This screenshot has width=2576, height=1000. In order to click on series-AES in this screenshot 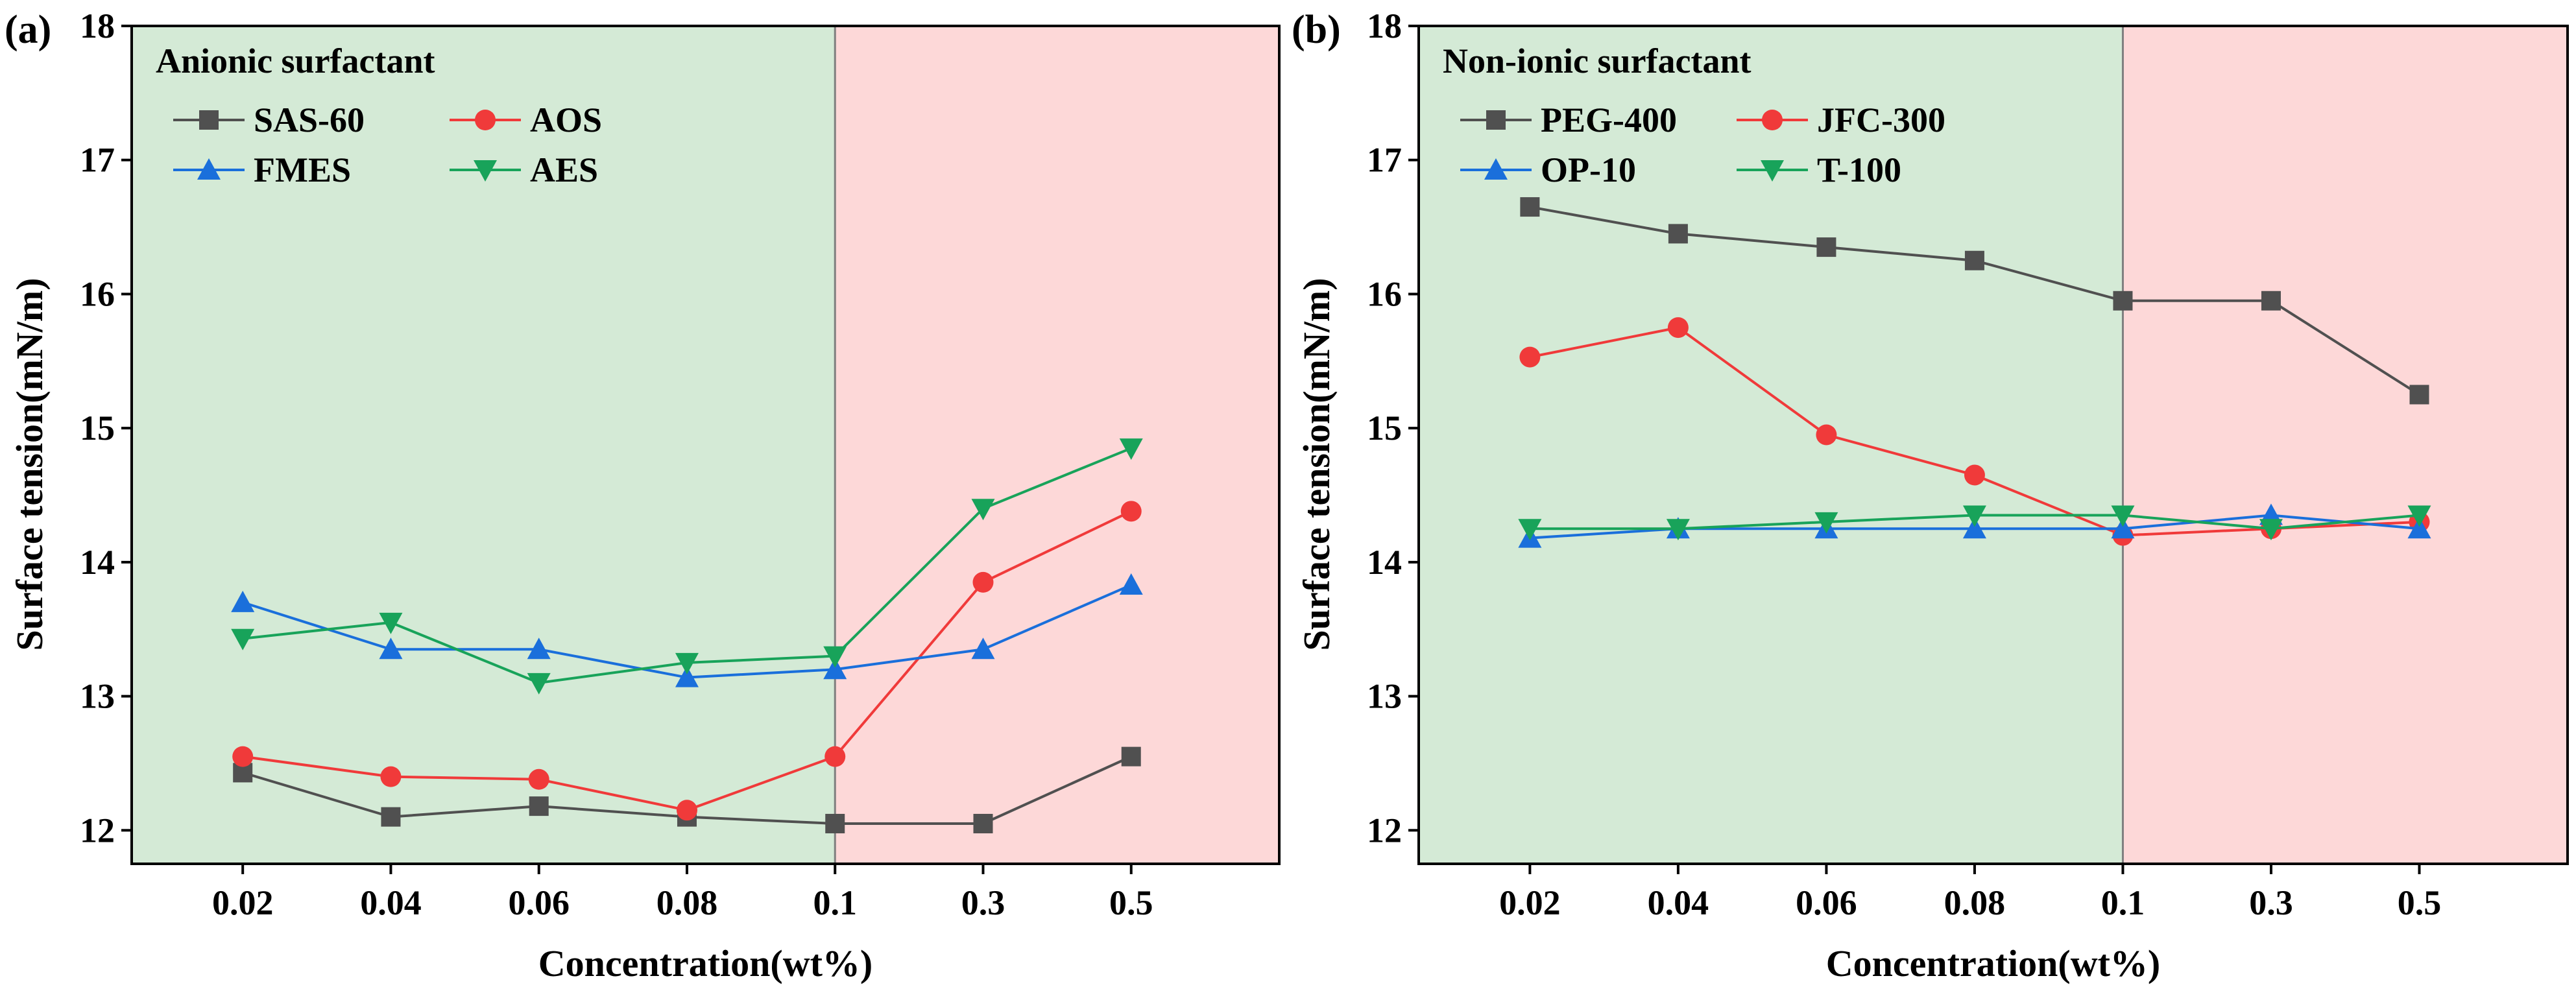, I will do `click(687, 566)`.